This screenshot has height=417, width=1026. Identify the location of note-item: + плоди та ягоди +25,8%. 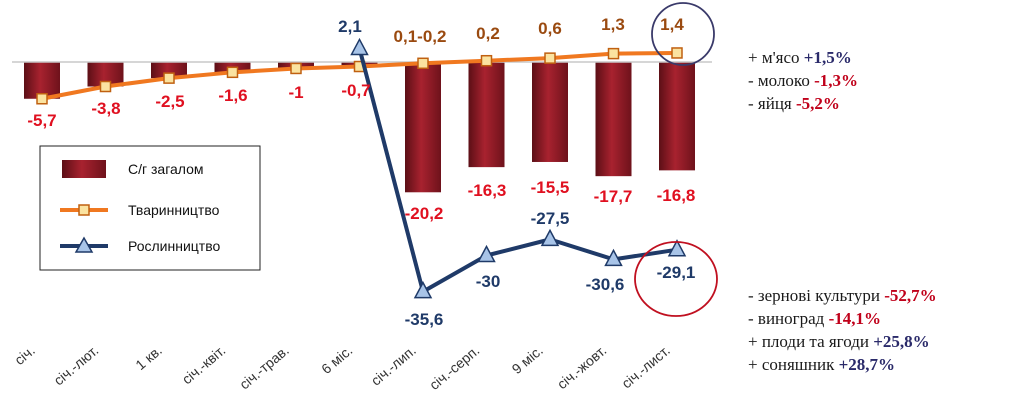
(842, 341).